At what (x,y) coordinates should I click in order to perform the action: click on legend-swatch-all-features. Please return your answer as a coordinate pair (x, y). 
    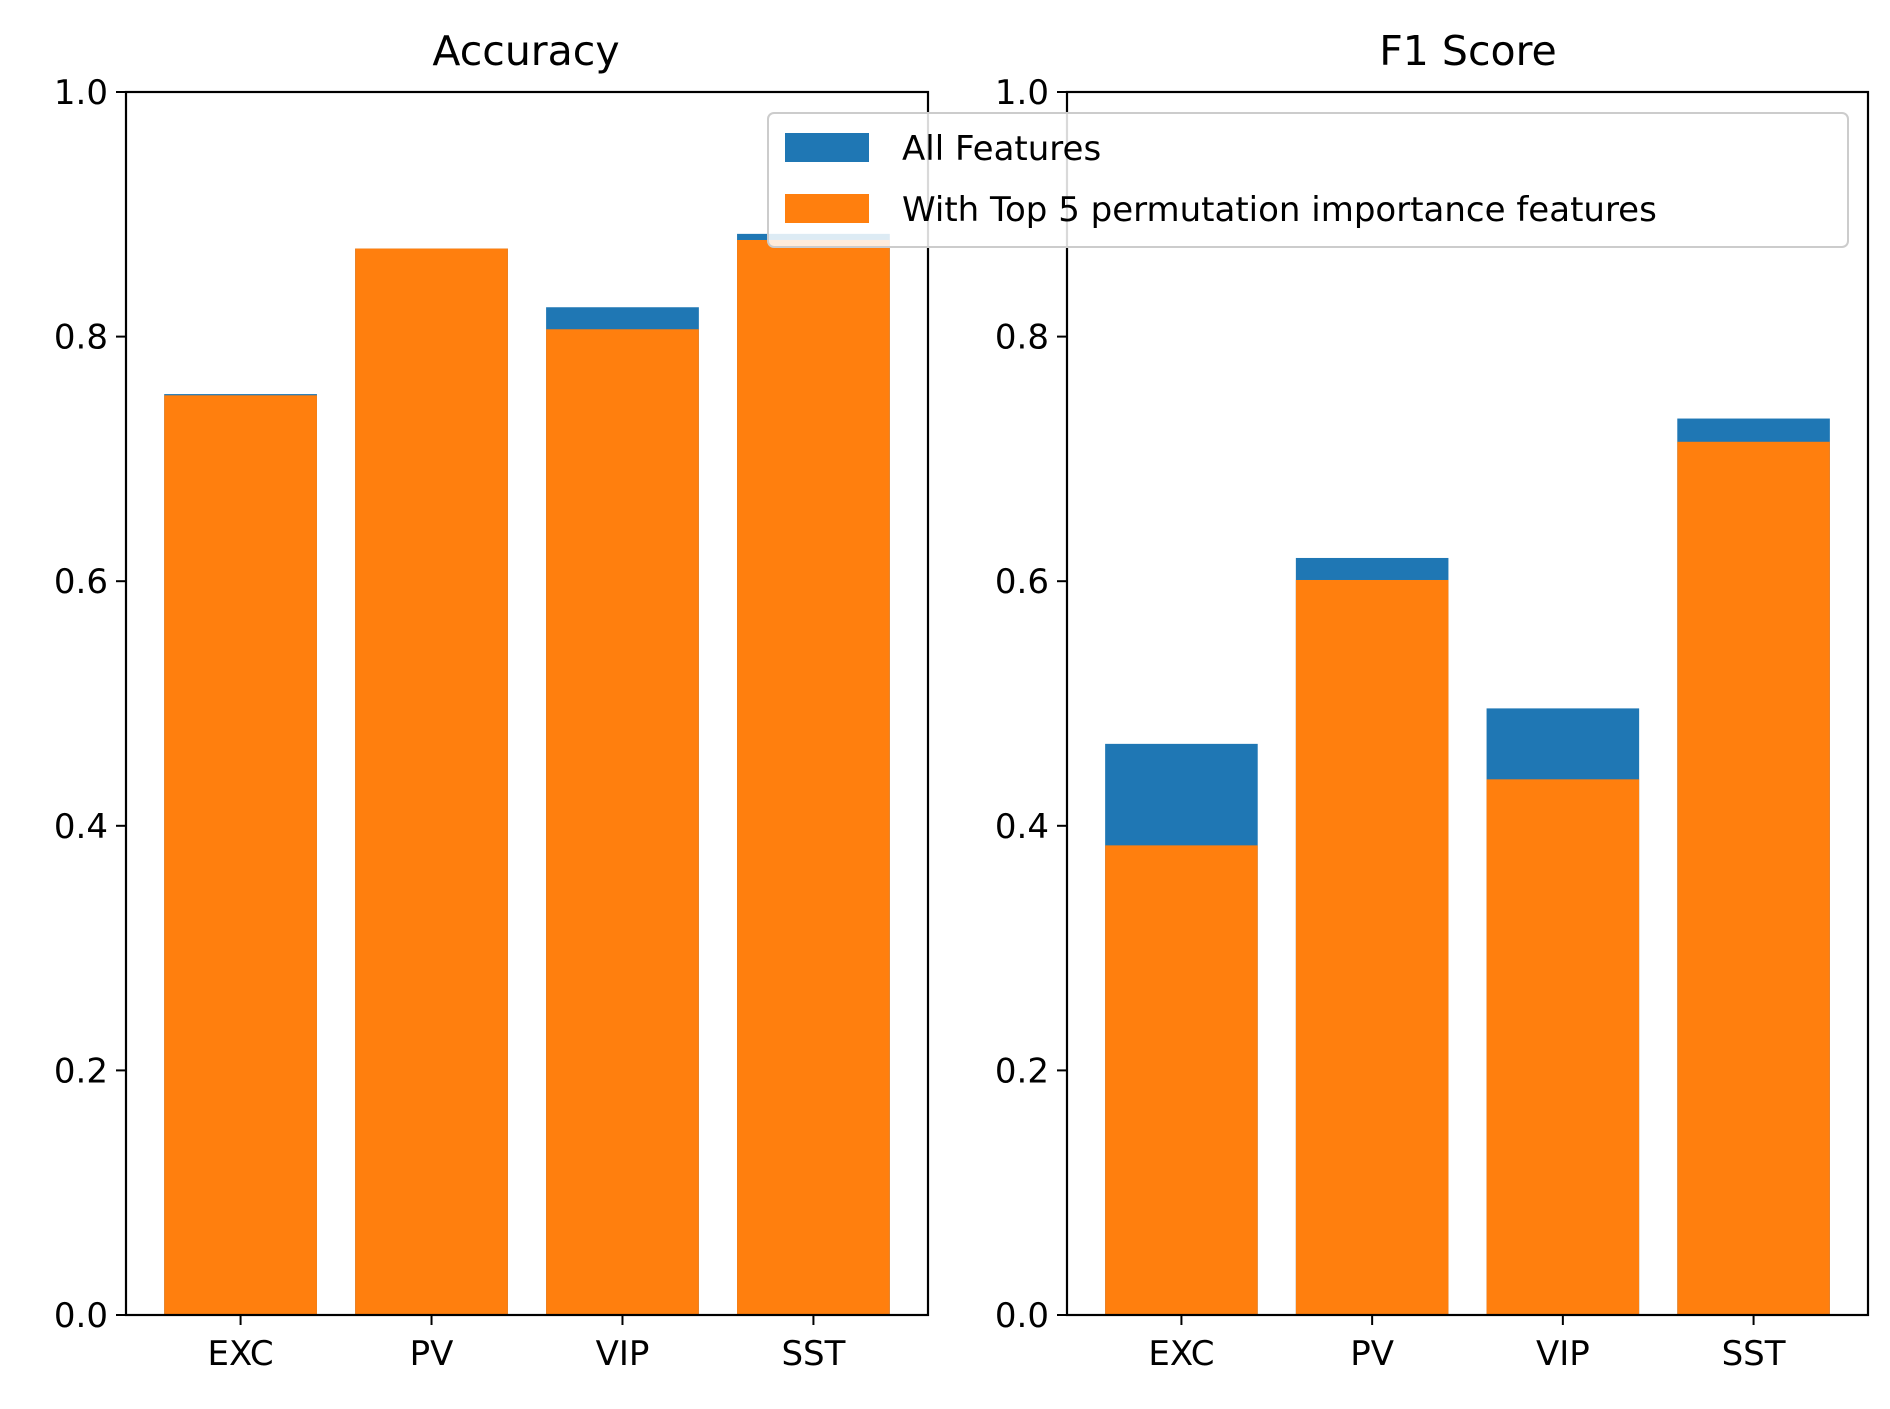
    Looking at the image, I should click on (827, 147).